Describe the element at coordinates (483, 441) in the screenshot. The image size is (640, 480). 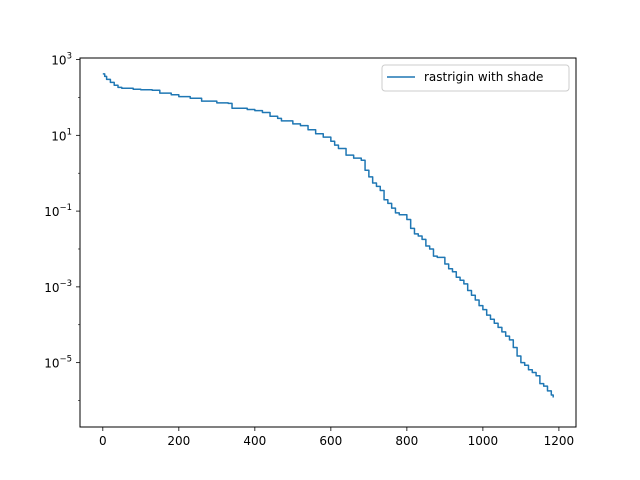
I see `x-tick-label: 1000` at that location.